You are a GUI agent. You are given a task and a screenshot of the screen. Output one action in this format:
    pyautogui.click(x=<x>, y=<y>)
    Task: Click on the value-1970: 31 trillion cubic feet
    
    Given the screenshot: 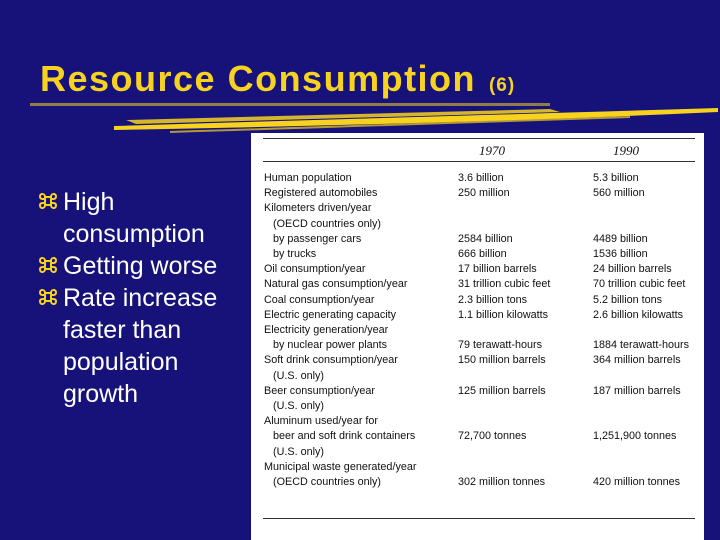 What is the action you would take?
    pyautogui.click(x=504, y=284)
    